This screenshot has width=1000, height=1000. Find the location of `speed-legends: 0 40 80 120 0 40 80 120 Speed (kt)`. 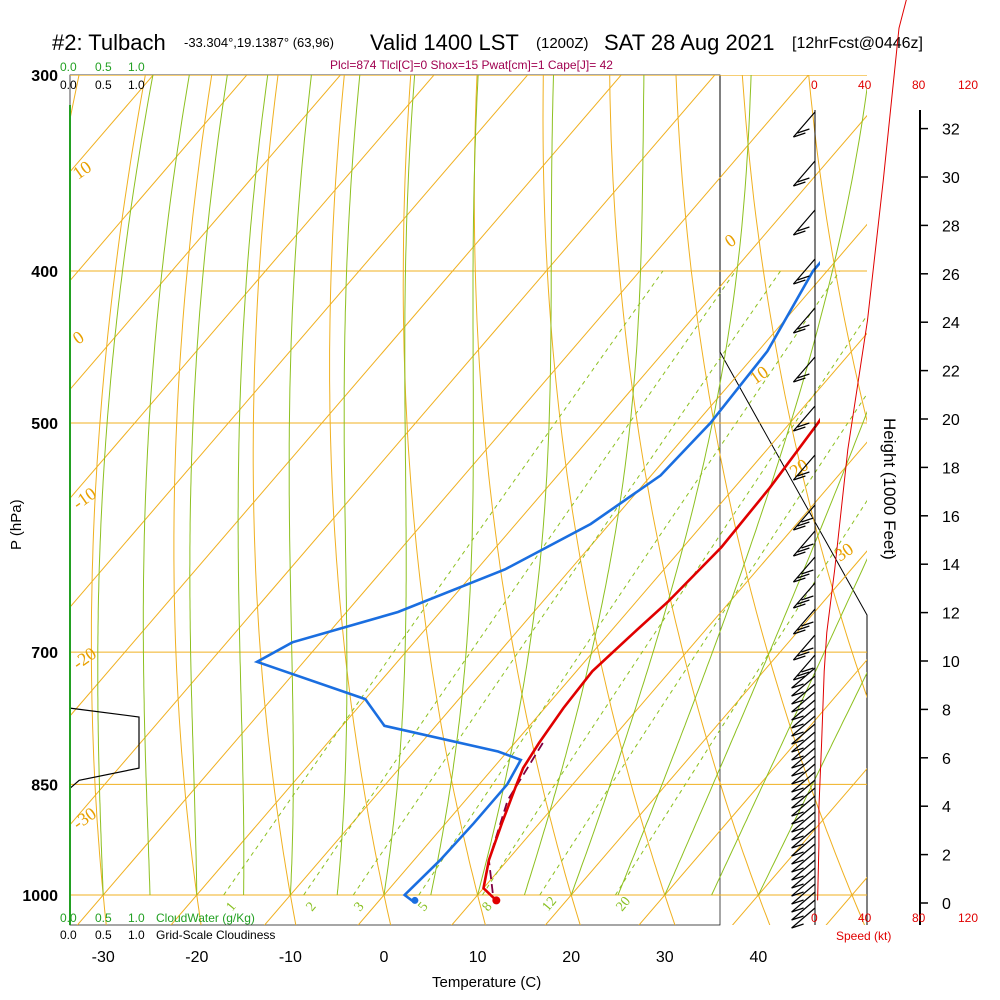

speed-legends: 0 40 80 120 0 40 80 120 Speed (kt) is located at coordinates (894, 510).